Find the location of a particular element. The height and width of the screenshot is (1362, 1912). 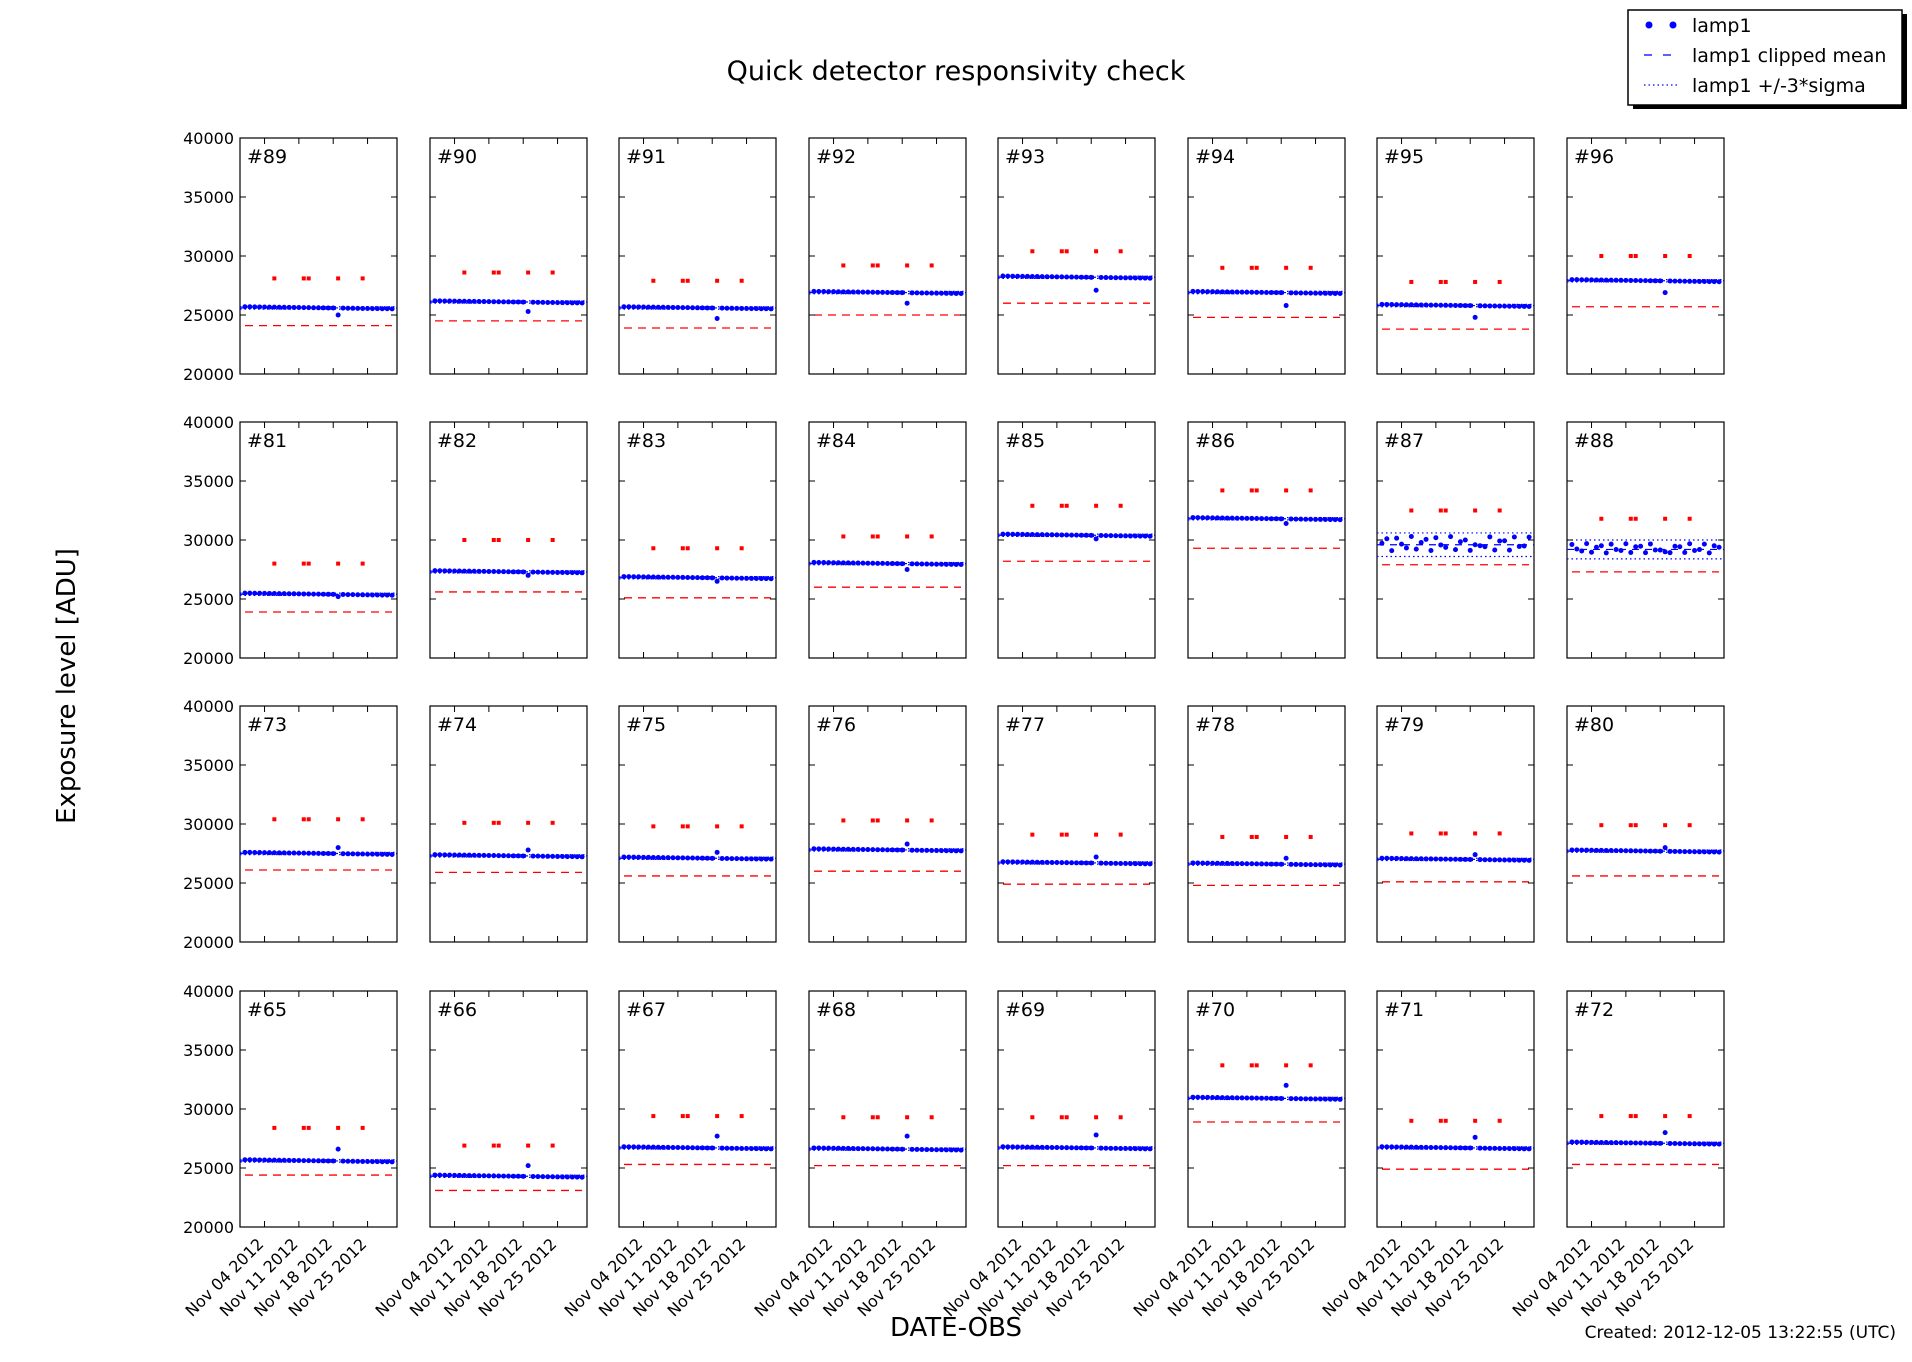

panel-88: #88 is located at coordinates (1645, 540).